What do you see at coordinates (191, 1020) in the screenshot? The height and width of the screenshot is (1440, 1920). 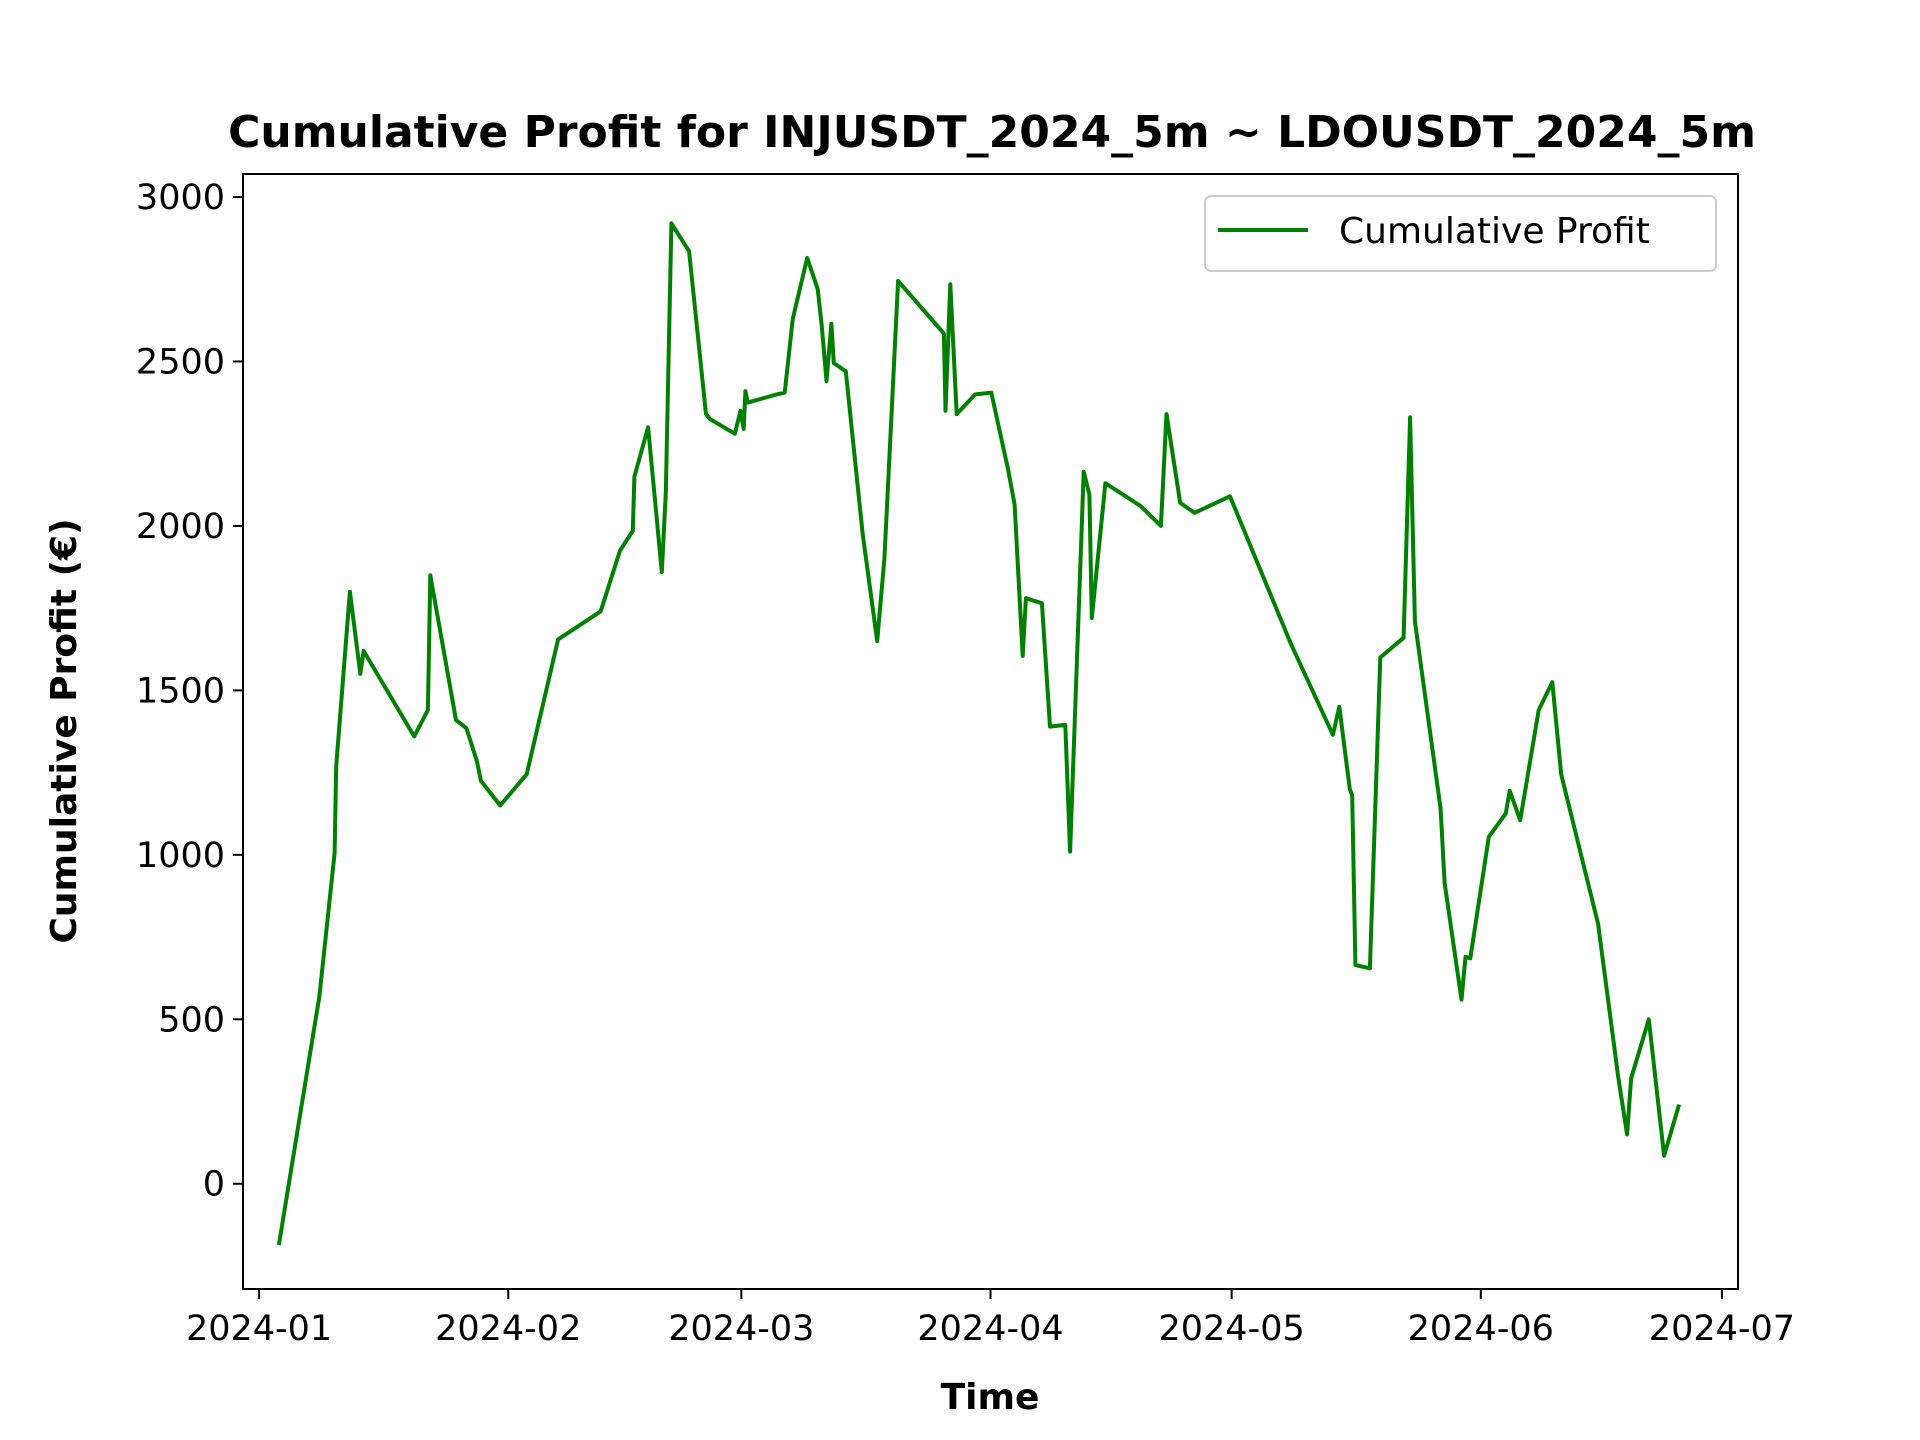 I see `y-tick-label: 500` at bounding box center [191, 1020].